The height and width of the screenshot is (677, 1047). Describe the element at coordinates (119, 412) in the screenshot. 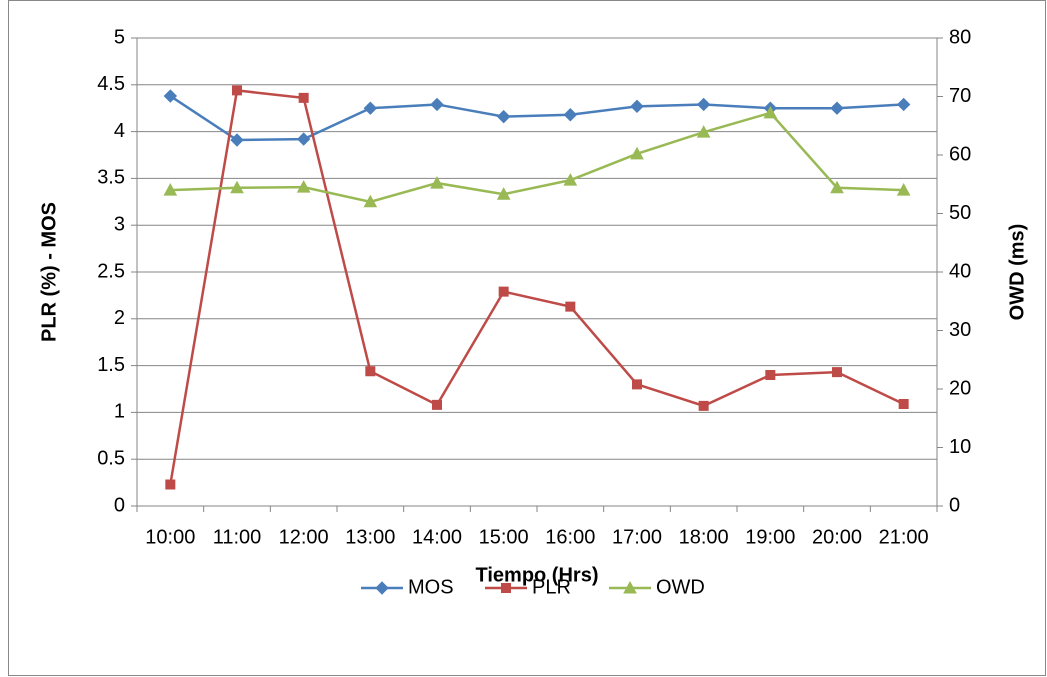

I see `y-tick-label: 1` at that location.